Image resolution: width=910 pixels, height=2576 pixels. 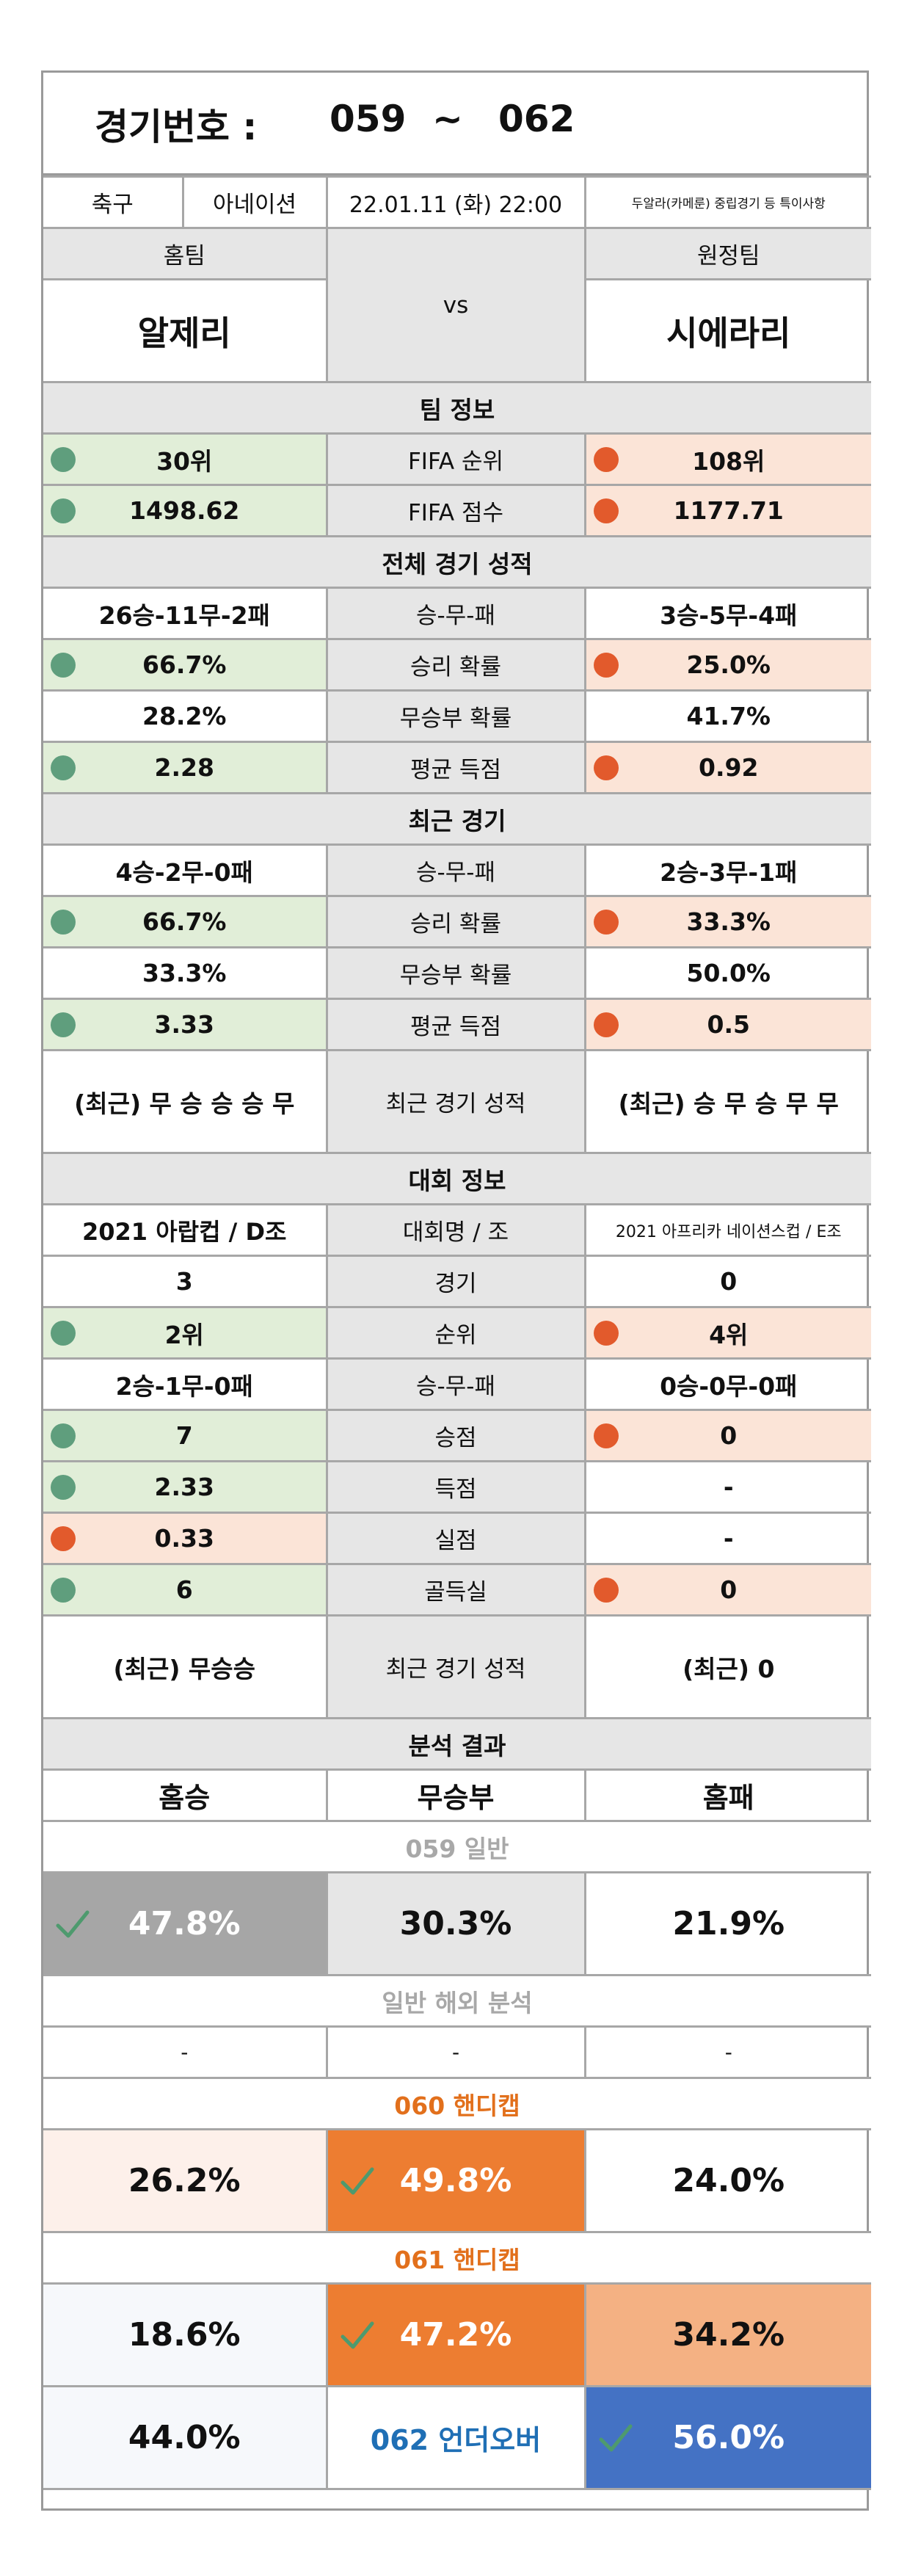 What do you see at coordinates (185, 922) in the screenshot?
I see `home-recent-winrate: 66.7%` at bounding box center [185, 922].